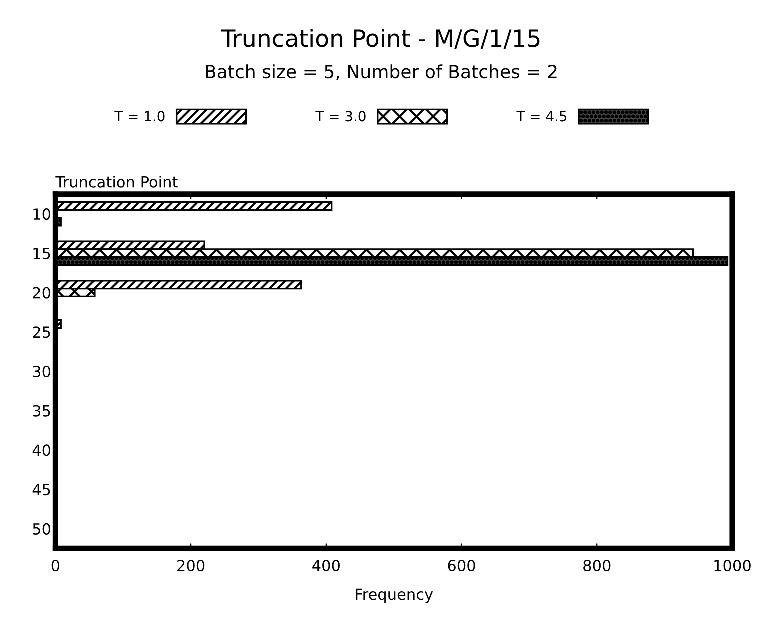 The width and height of the screenshot is (763, 627). What do you see at coordinates (42, 372) in the screenshot?
I see `y-tick-label: 30` at bounding box center [42, 372].